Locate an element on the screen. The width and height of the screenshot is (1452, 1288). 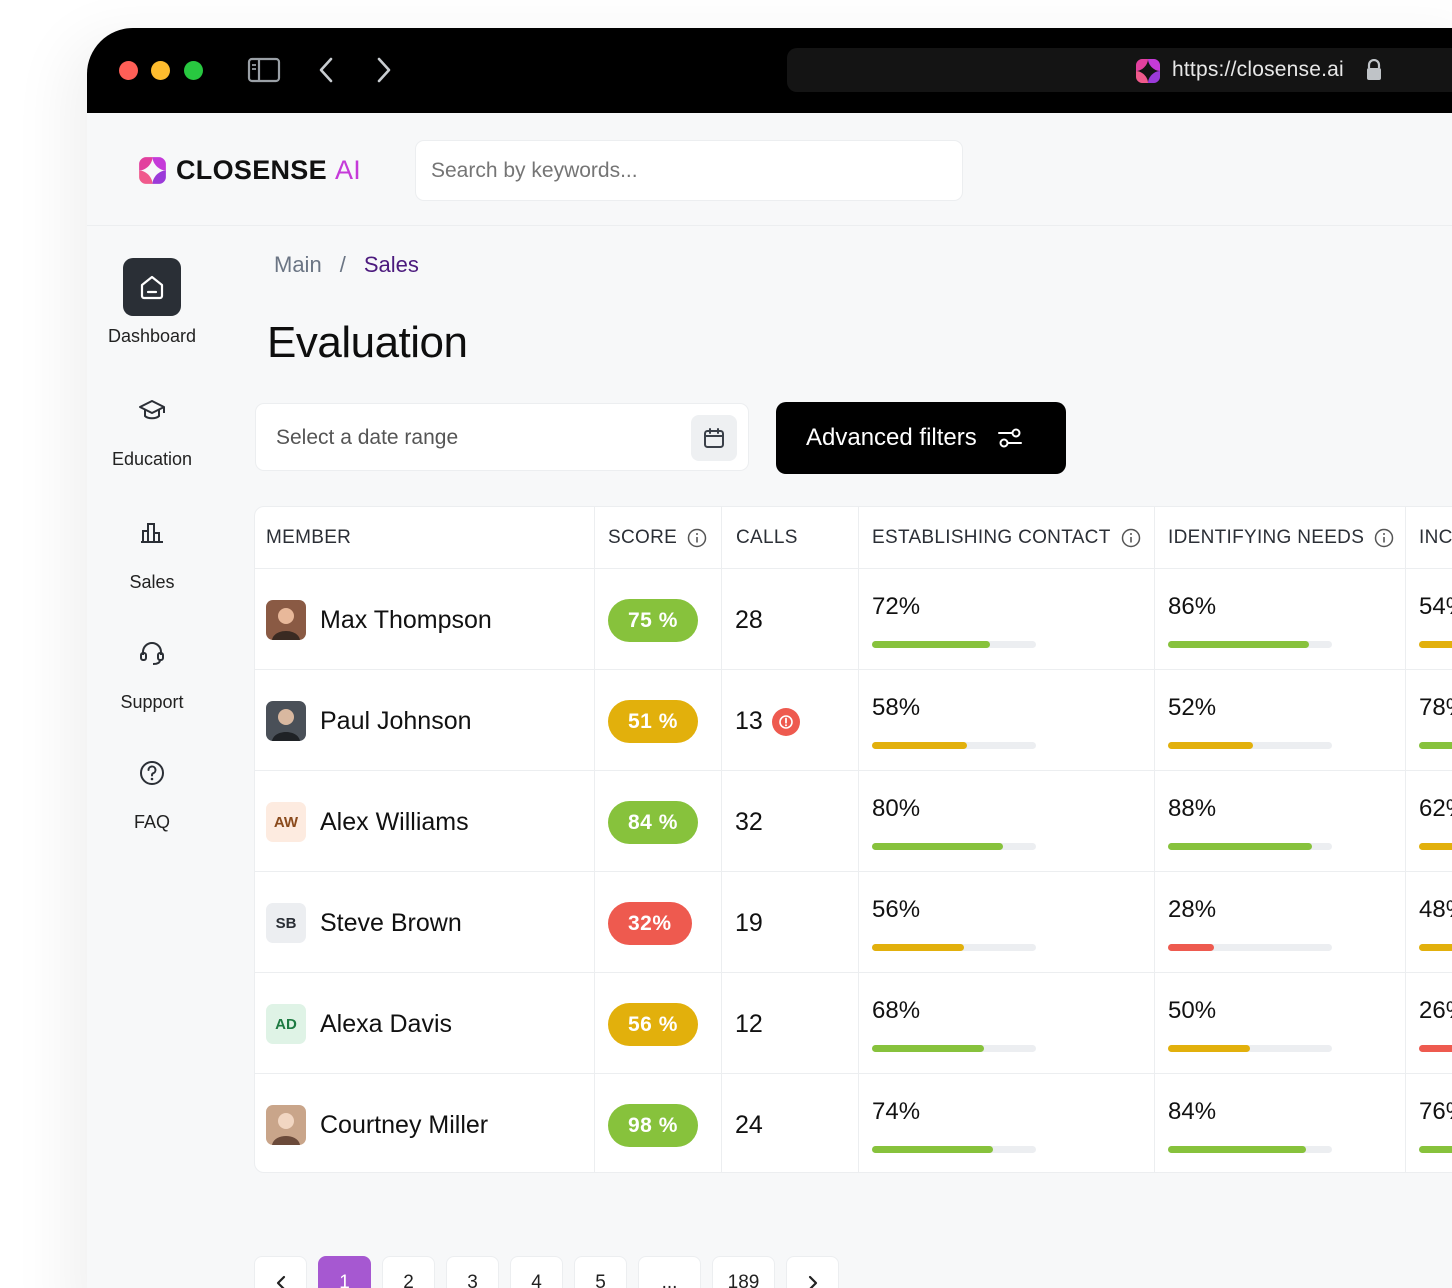
close-window-button is located at coordinates (128, 70).